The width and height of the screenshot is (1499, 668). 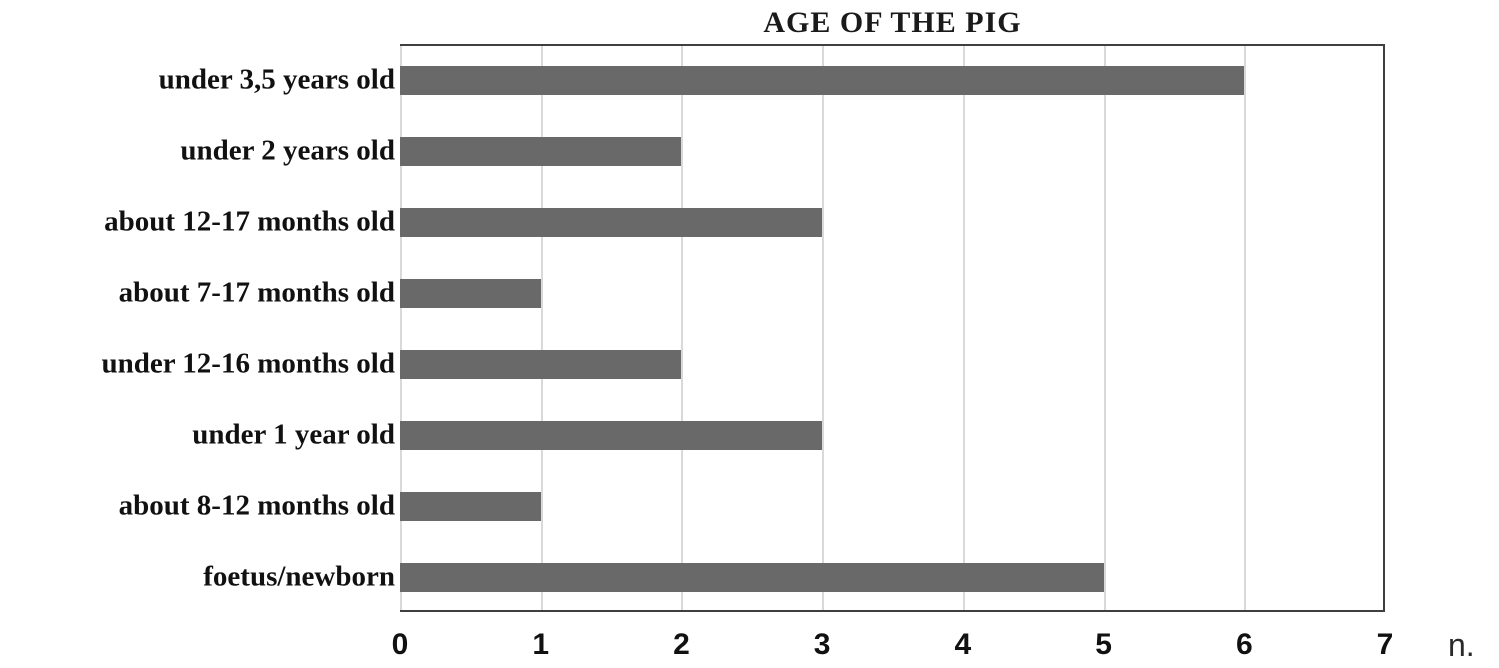 I want to click on x-tick-label: 4, so click(x=963, y=644).